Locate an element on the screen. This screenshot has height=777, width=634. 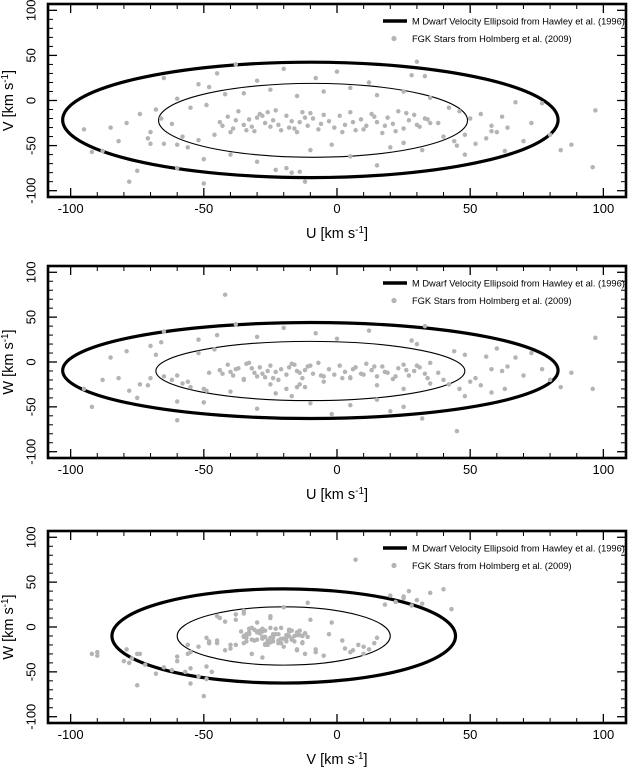
x-tick-label: -100 is located at coordinates (71, 734).